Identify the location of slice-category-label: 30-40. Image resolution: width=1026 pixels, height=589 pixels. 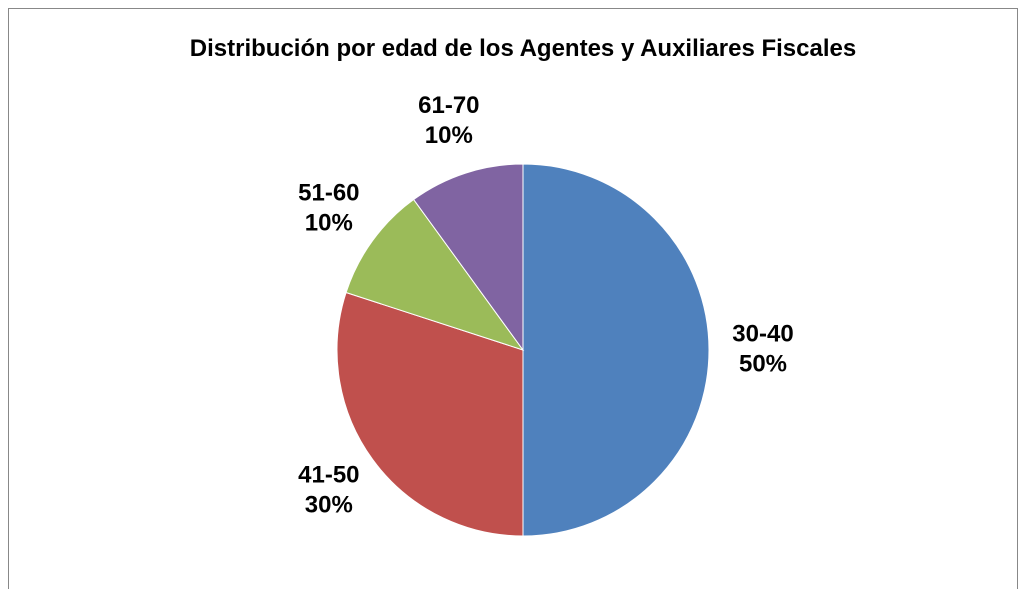
(762, 333).